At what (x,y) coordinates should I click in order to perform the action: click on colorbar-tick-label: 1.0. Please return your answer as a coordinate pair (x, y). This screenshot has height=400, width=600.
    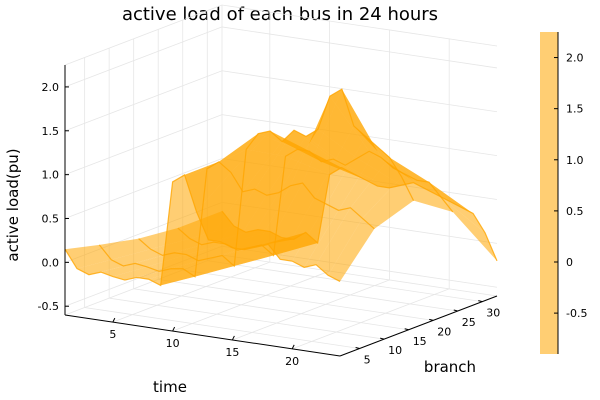
    Looking at the image, I should click on (575, 160).